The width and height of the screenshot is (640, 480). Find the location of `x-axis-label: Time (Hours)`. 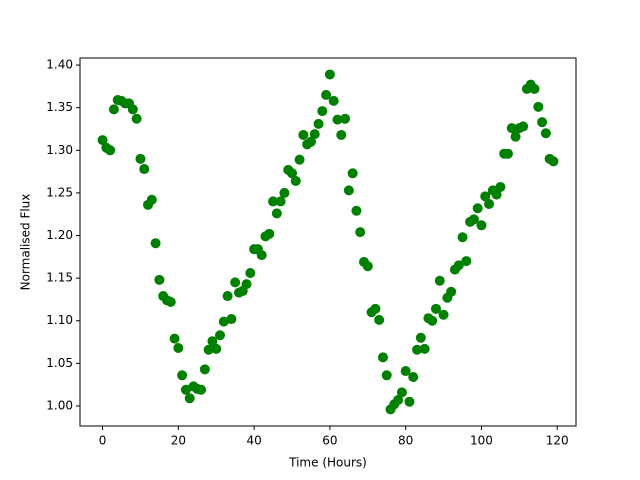

x-axis-label: Time (Hours) is located at coordinates (327, 463).